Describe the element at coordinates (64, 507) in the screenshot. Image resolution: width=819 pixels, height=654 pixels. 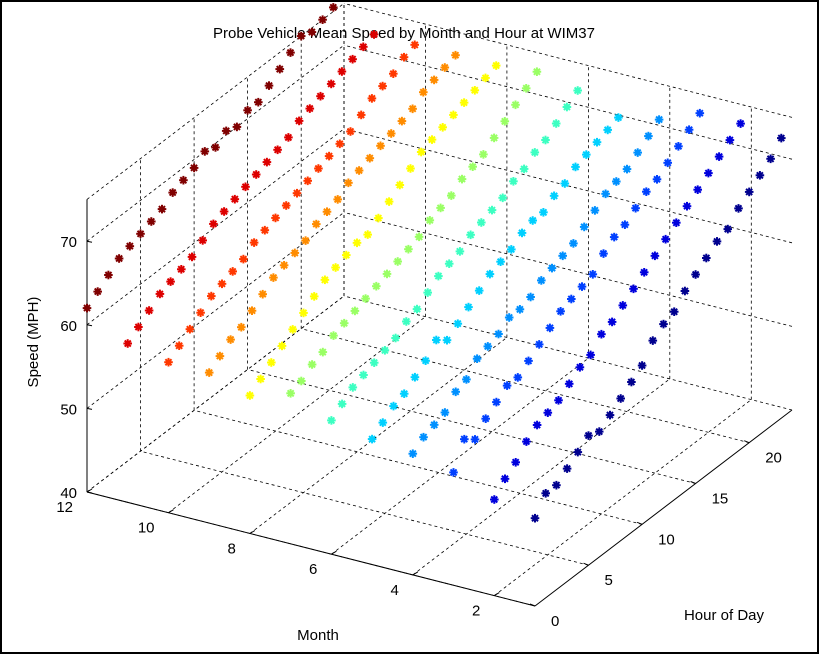
I see `month-tick-12: 12` at that location.